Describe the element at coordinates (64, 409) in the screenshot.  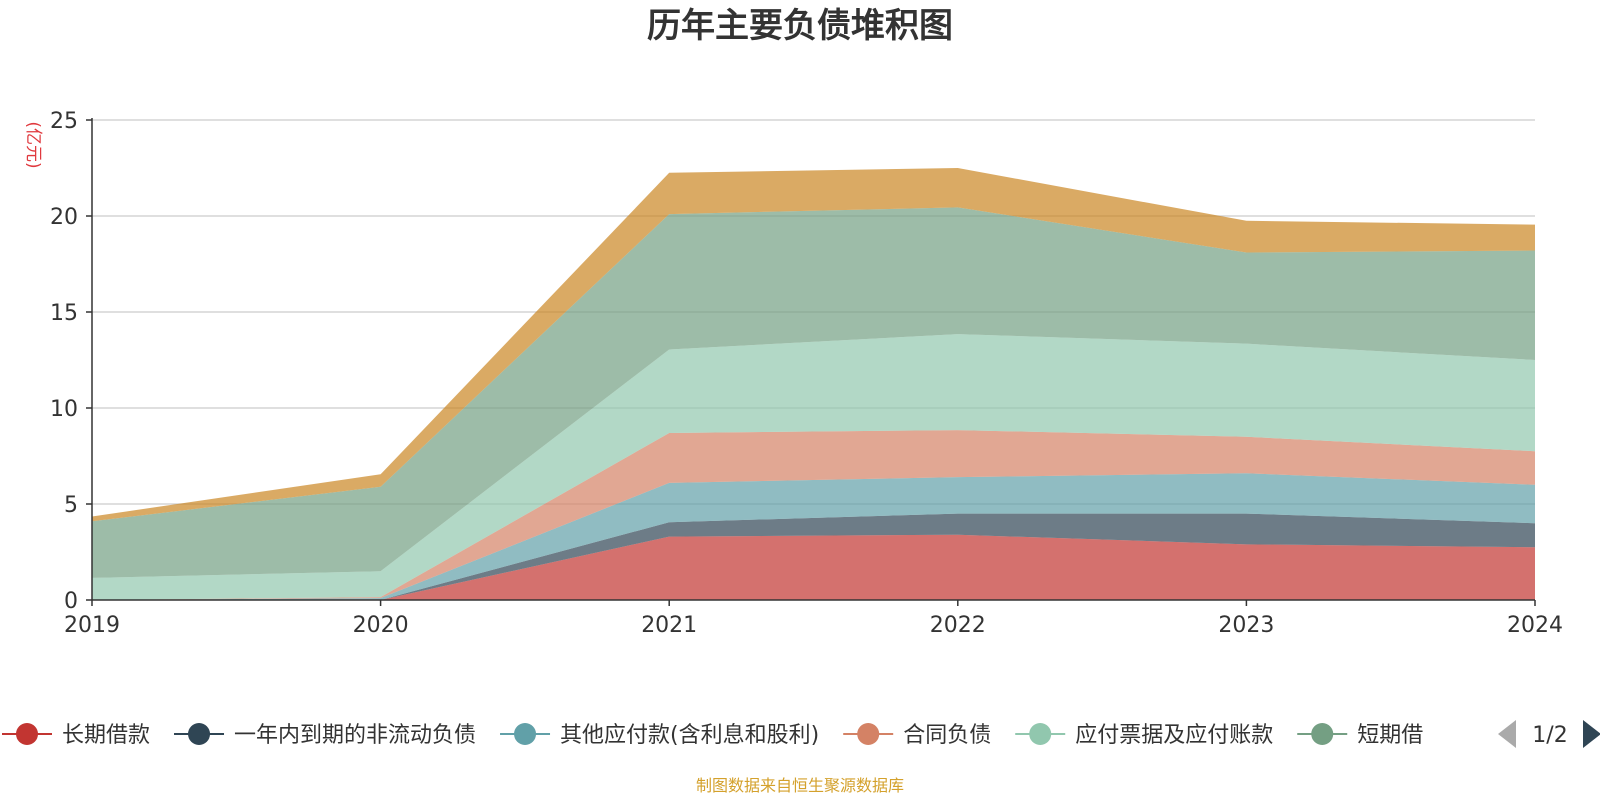
I see `y-tick-label: 10` at that location.